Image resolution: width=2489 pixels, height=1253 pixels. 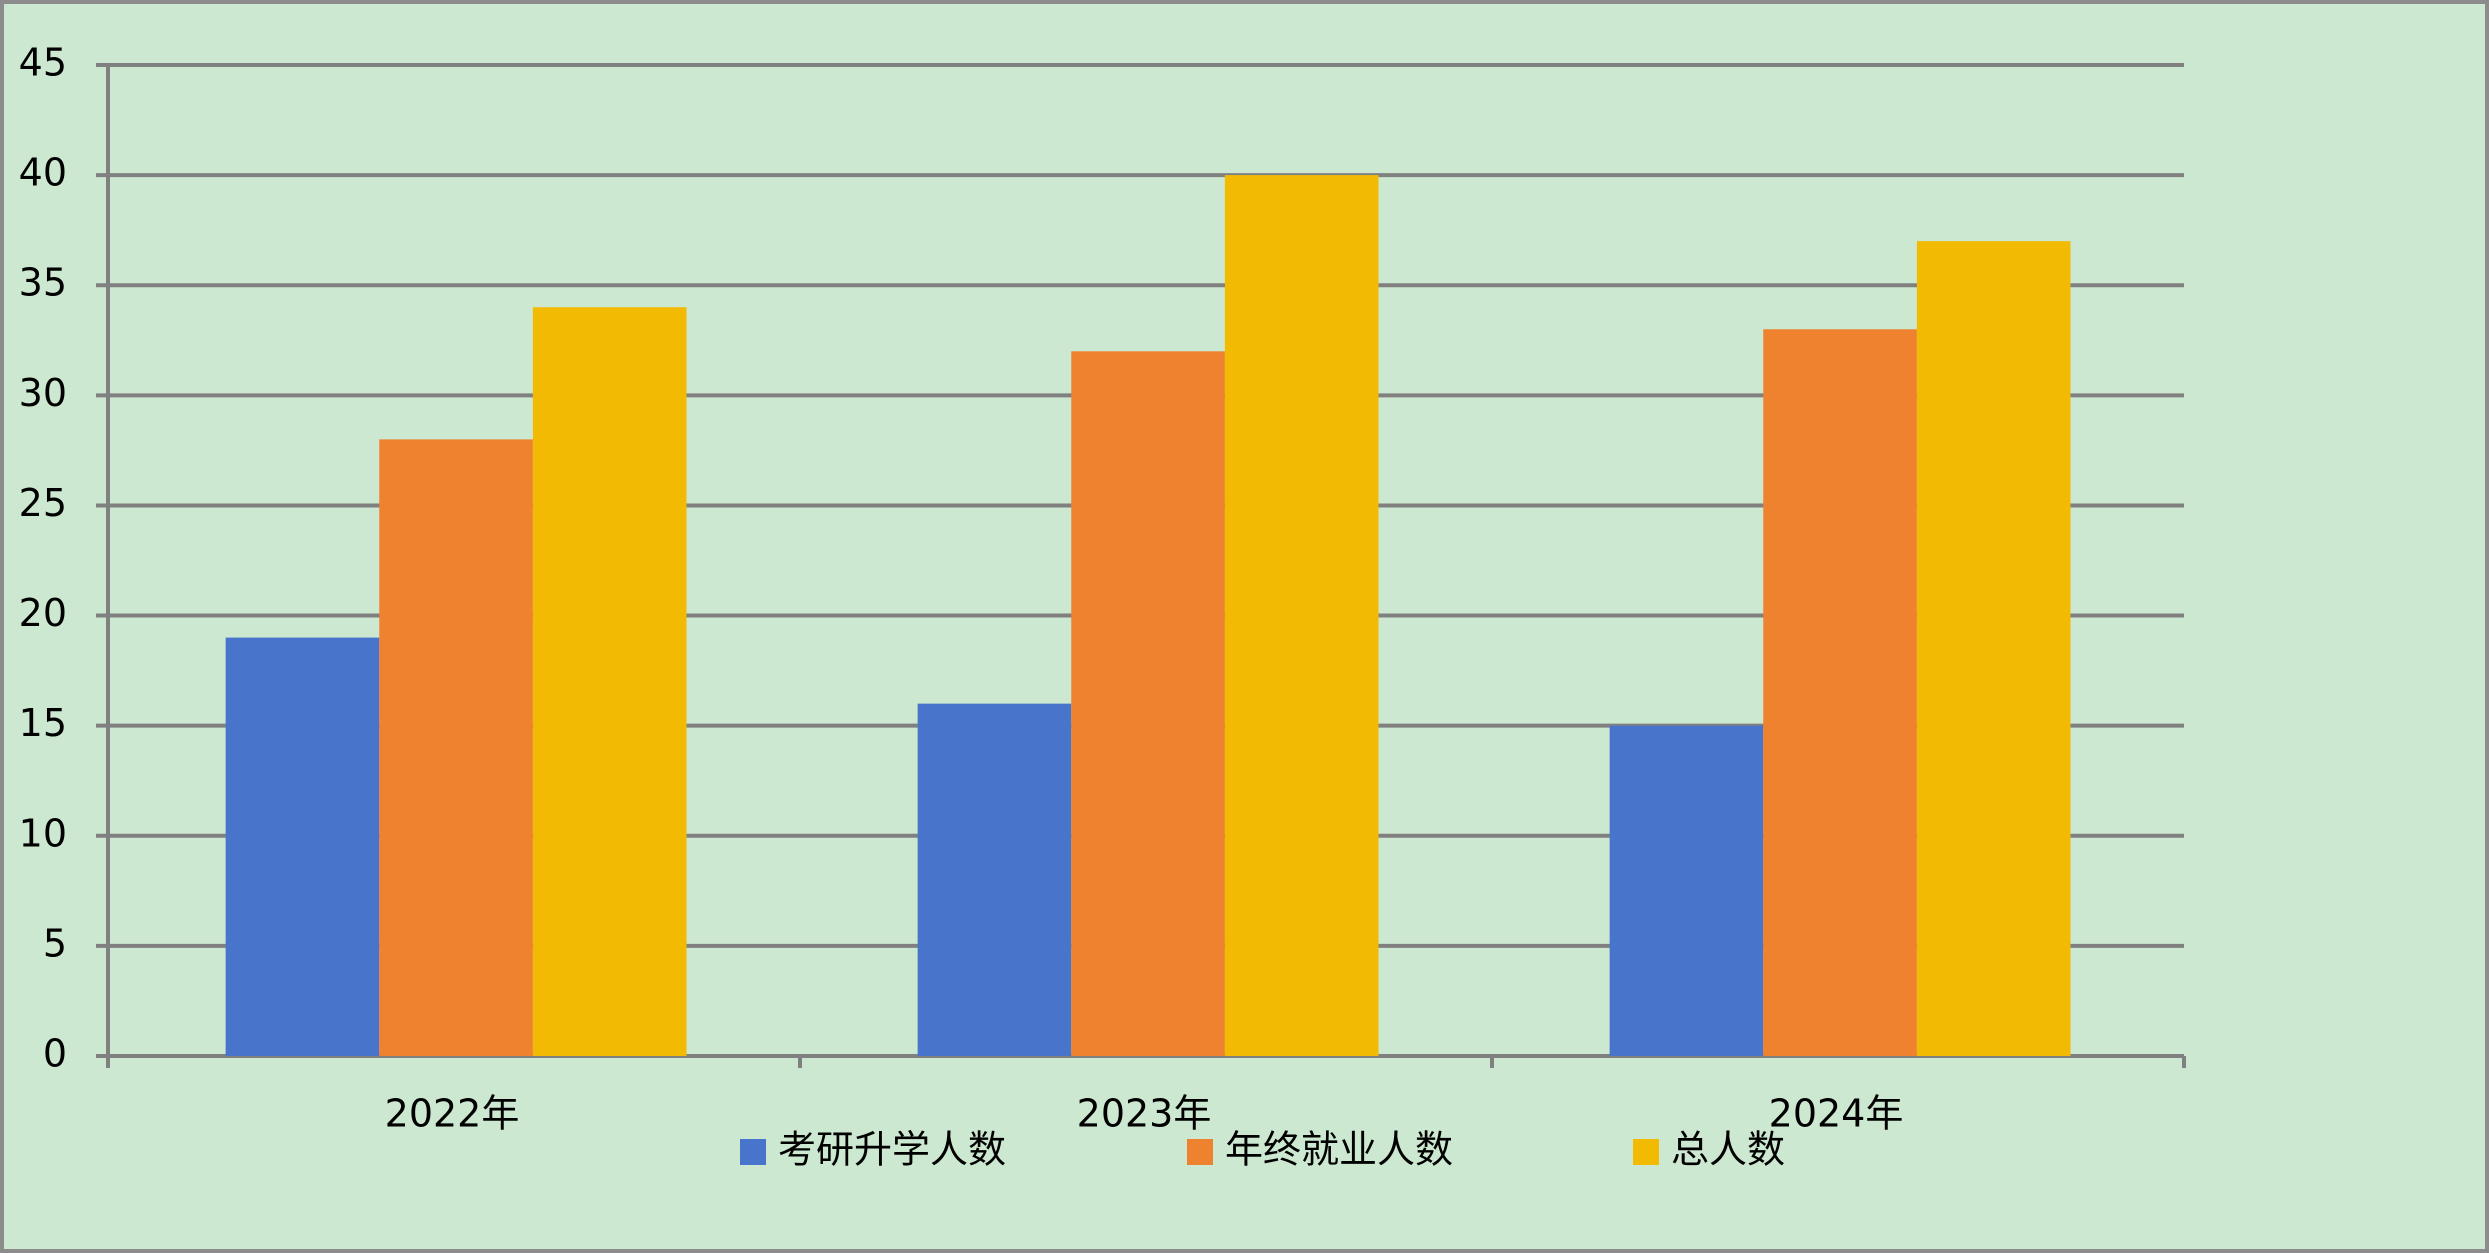 I want to click on y-tick-label: 20, so click(x=43, y=613).